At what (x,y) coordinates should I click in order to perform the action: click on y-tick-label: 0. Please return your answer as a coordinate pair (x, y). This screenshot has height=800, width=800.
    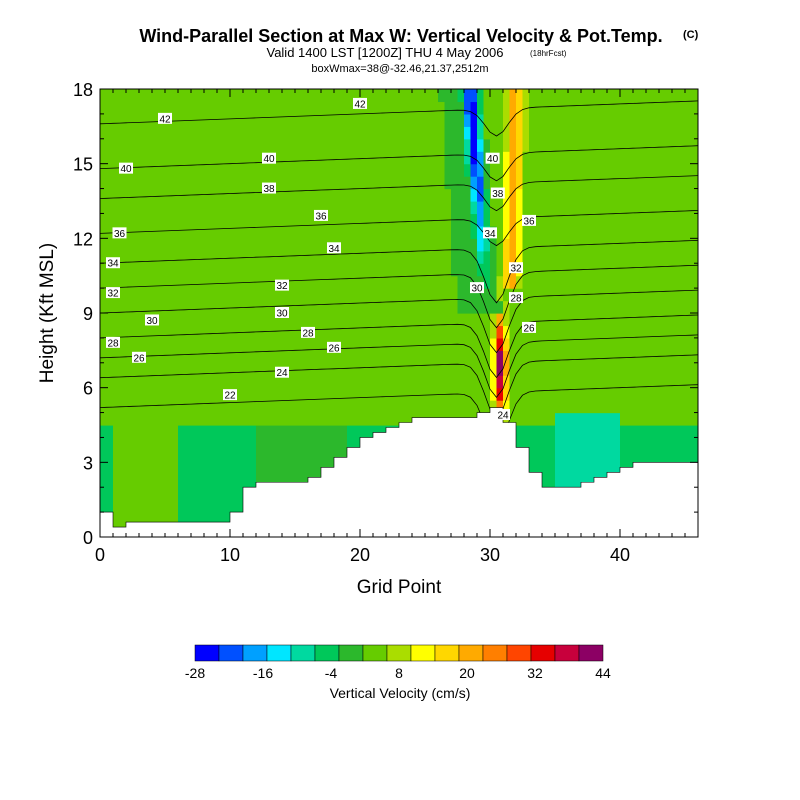
    Looking at the image, I should click on (88, 538).